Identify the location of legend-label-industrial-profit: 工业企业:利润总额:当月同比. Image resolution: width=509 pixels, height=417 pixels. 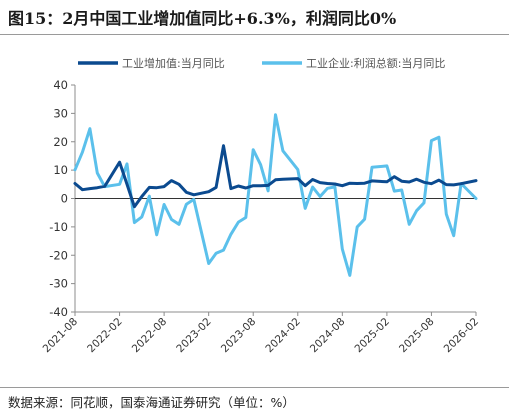
(375, 63).